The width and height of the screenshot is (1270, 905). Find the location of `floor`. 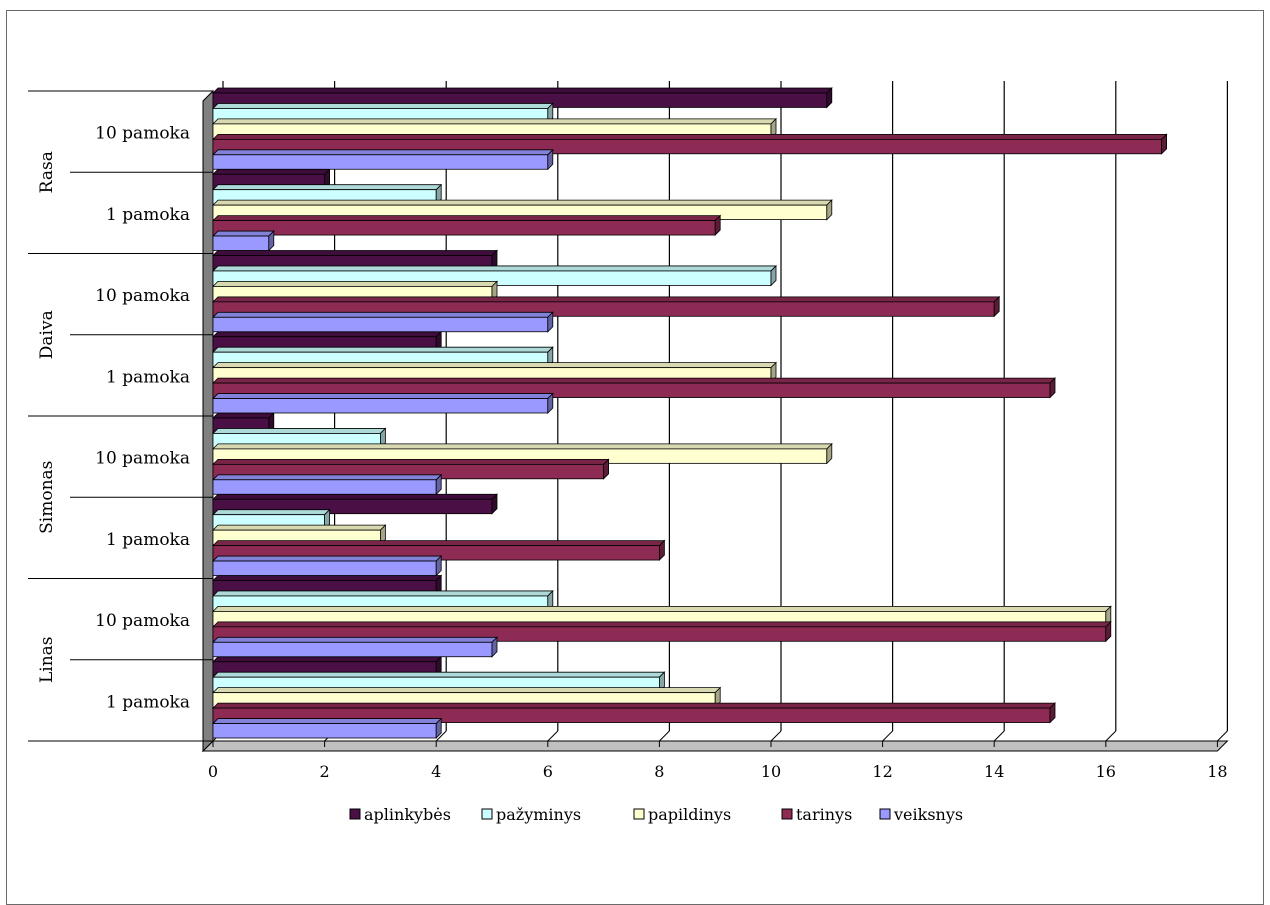

floor is located at coordinates (715, 746).